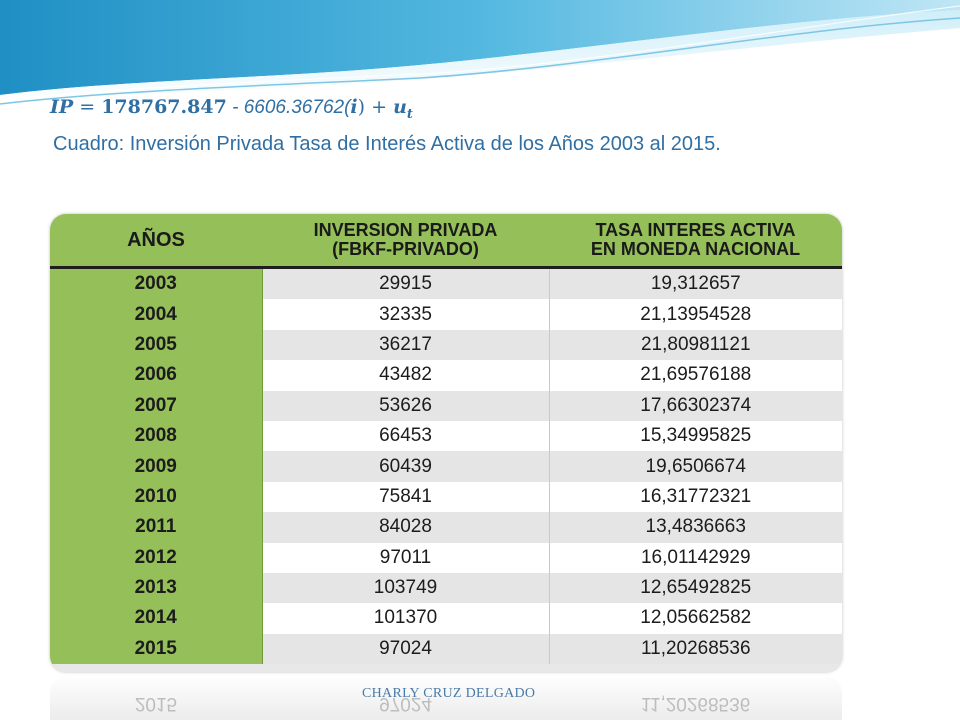 Image resolution: width=960 pixels, height=720 pixels. I want to click on equation-plus: +, so click(379, 107).